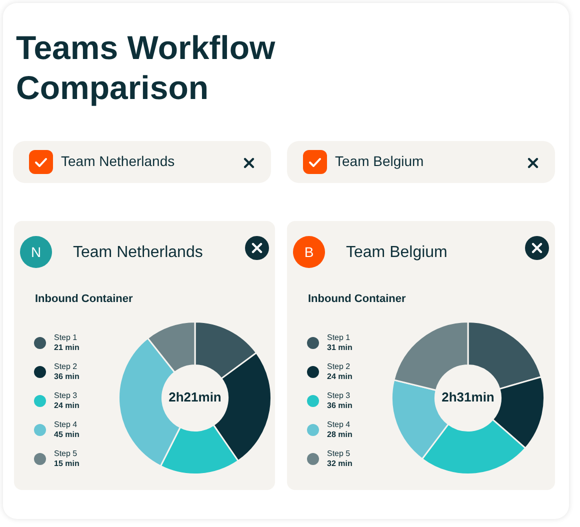  I want to click on data-label: 15 min, so click(67, 464).